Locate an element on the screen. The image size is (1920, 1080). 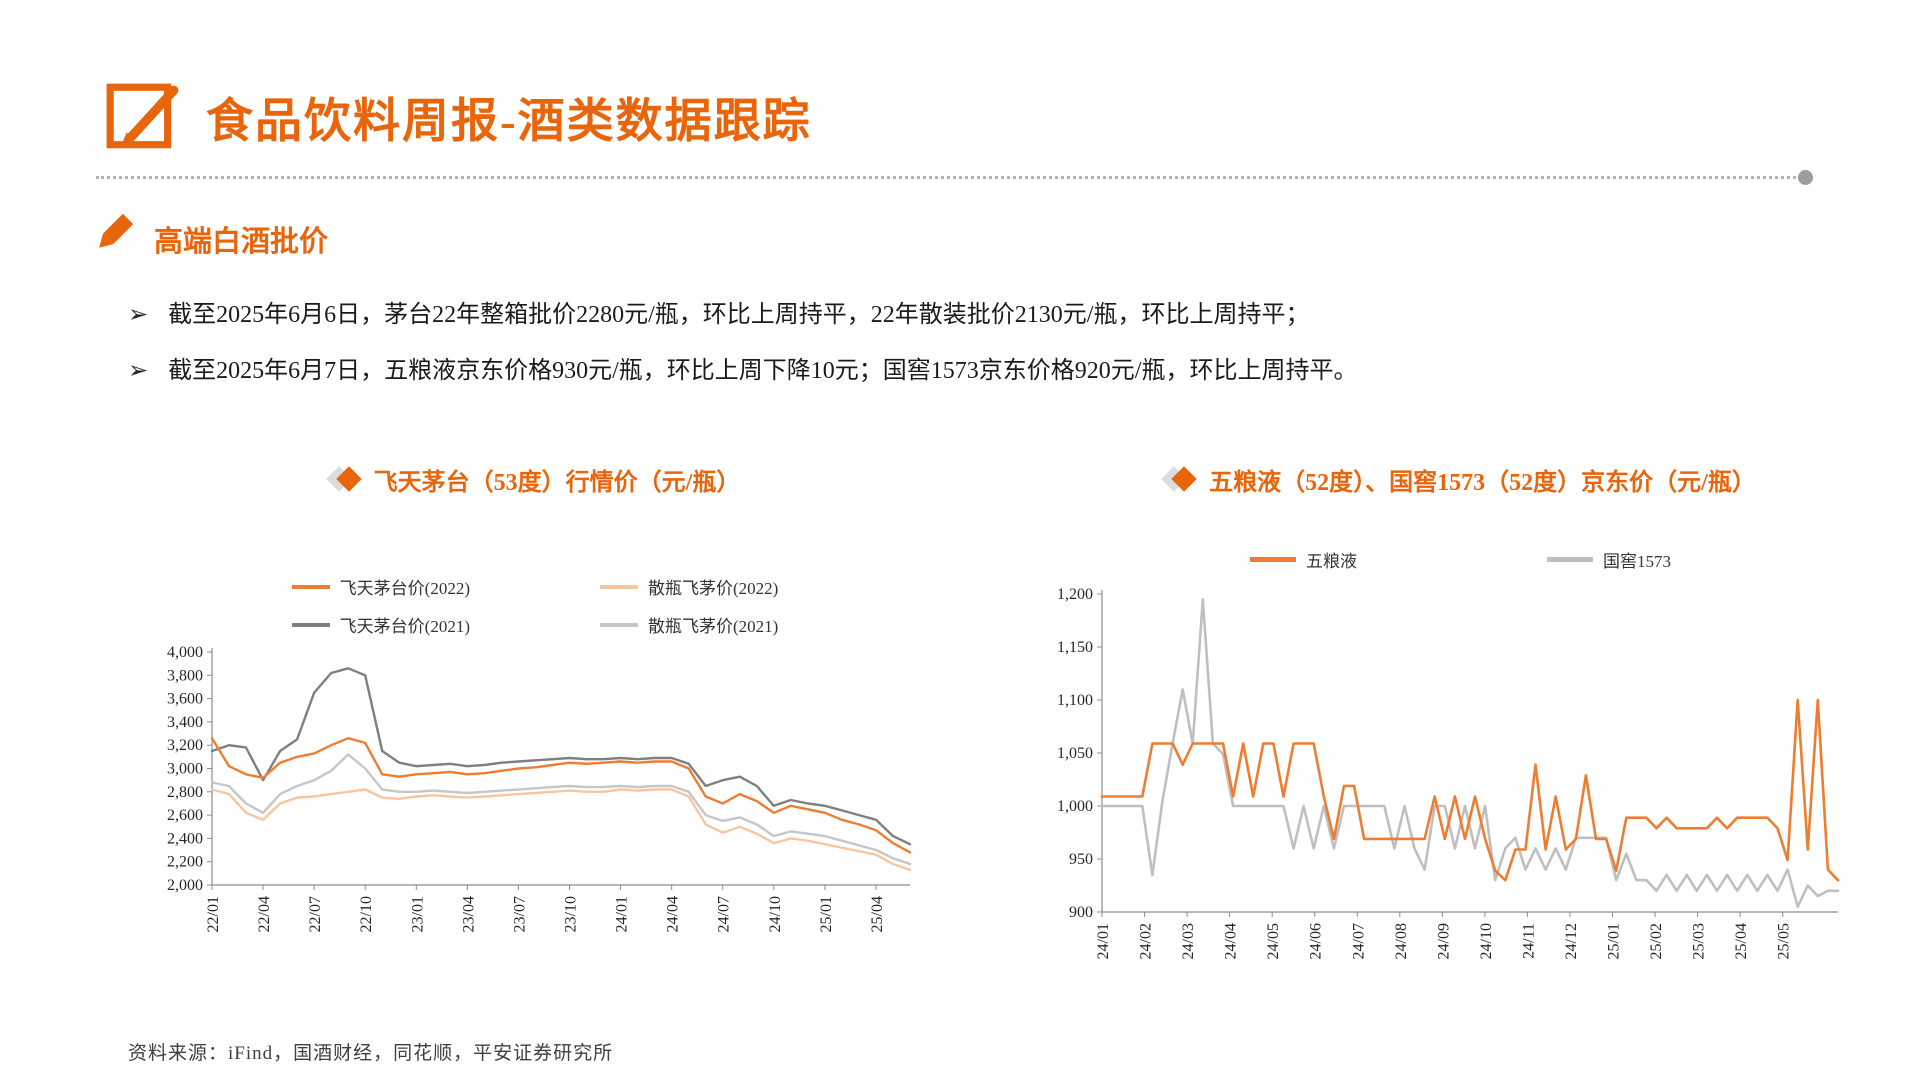
x-tick-label: 23/10 is located at coordinates (571, 914).